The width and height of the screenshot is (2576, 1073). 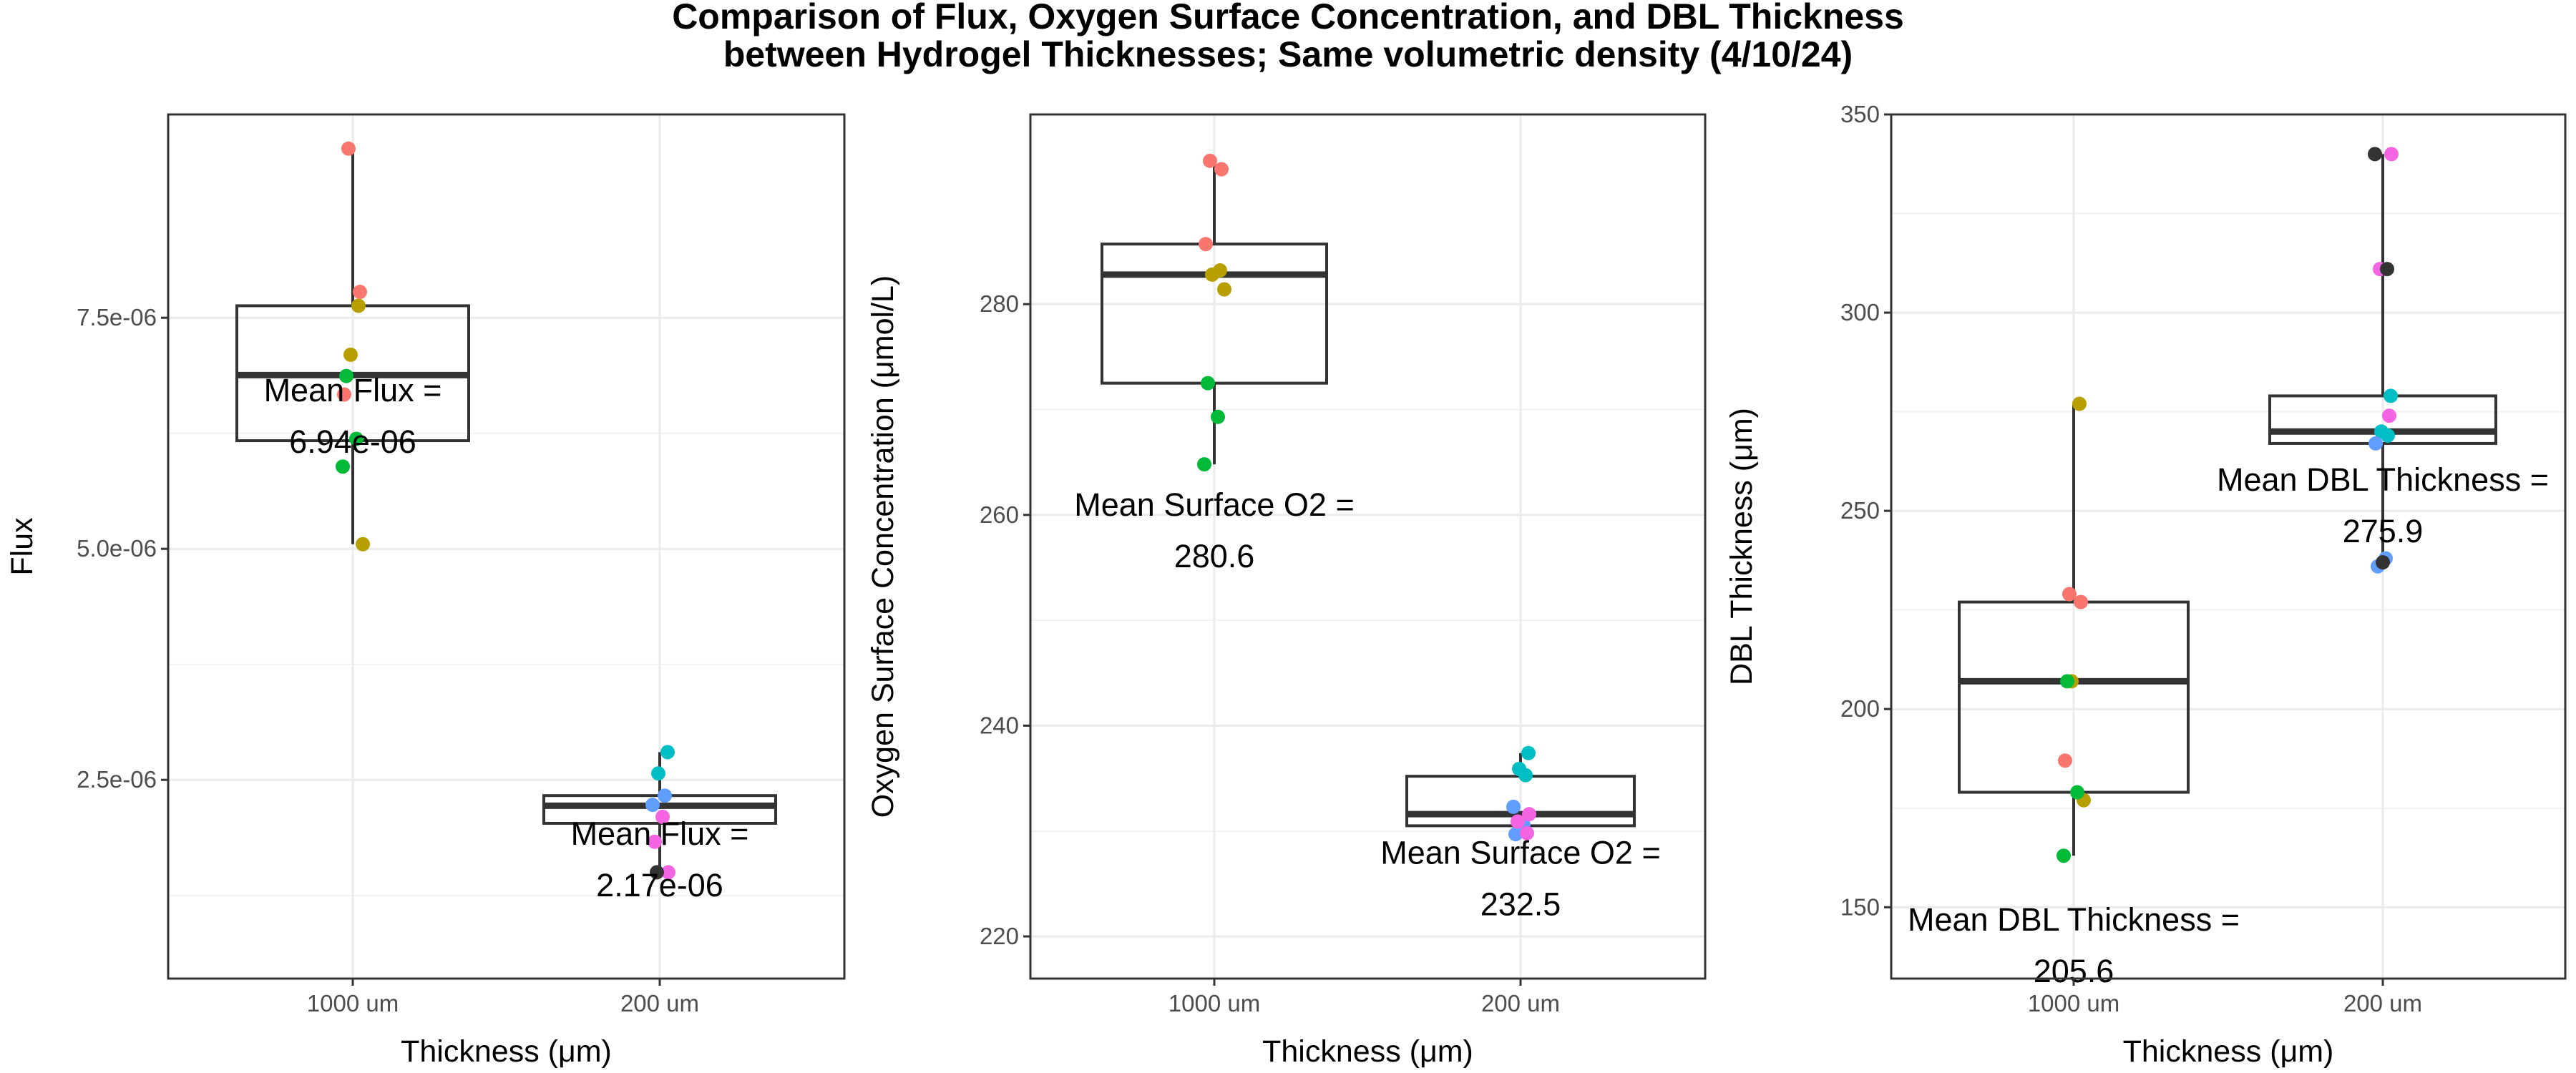 I want to click on mean-annotation-value: 2.17e-06, so click(x=659, y=885).